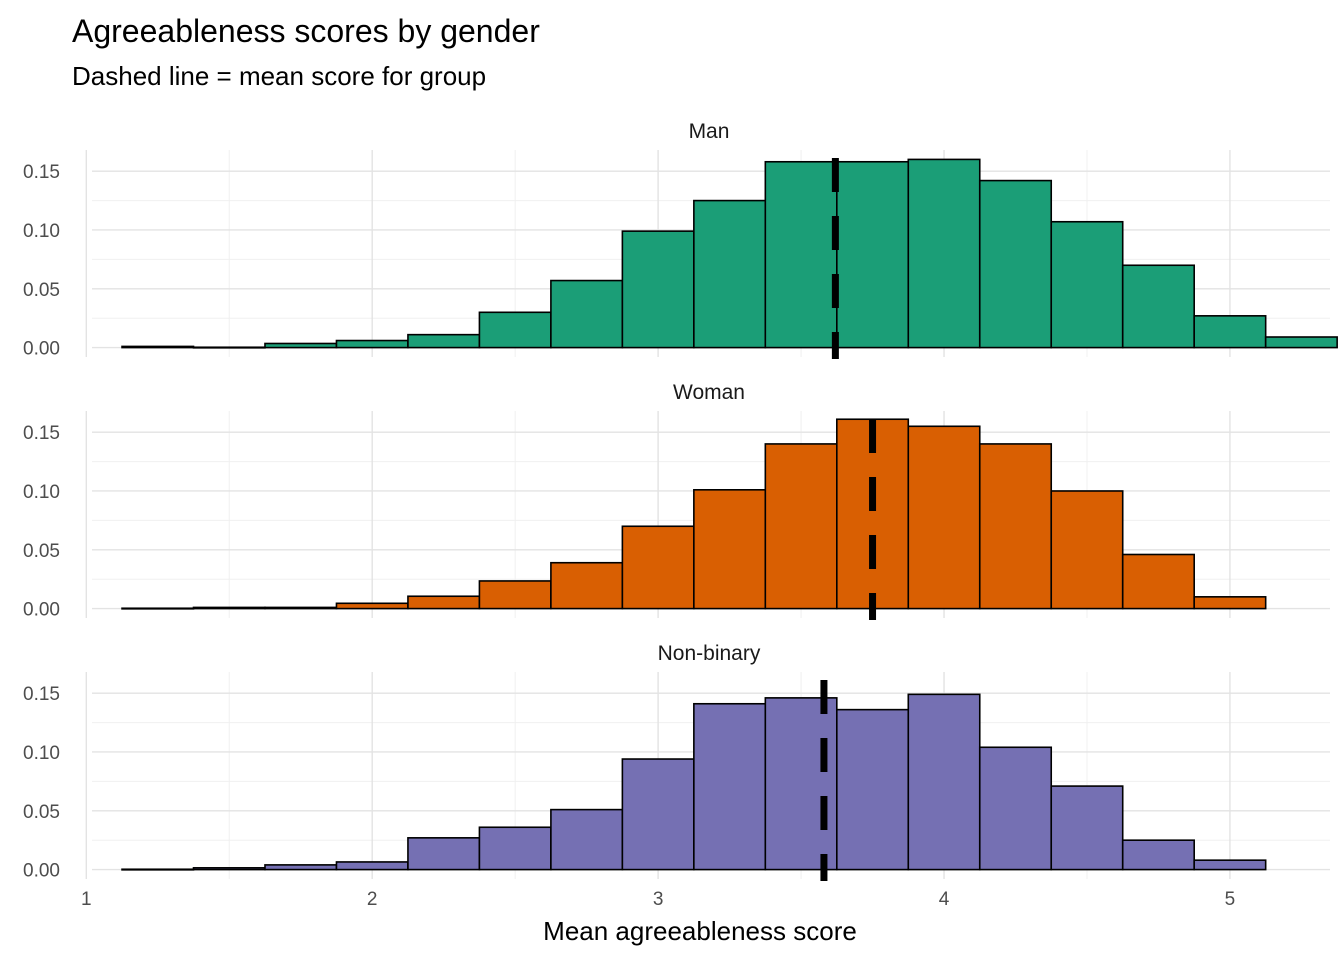  Describe the element at coordinates (372, 899) in the screenshot. I see `x-tick-label: 2` at that location.